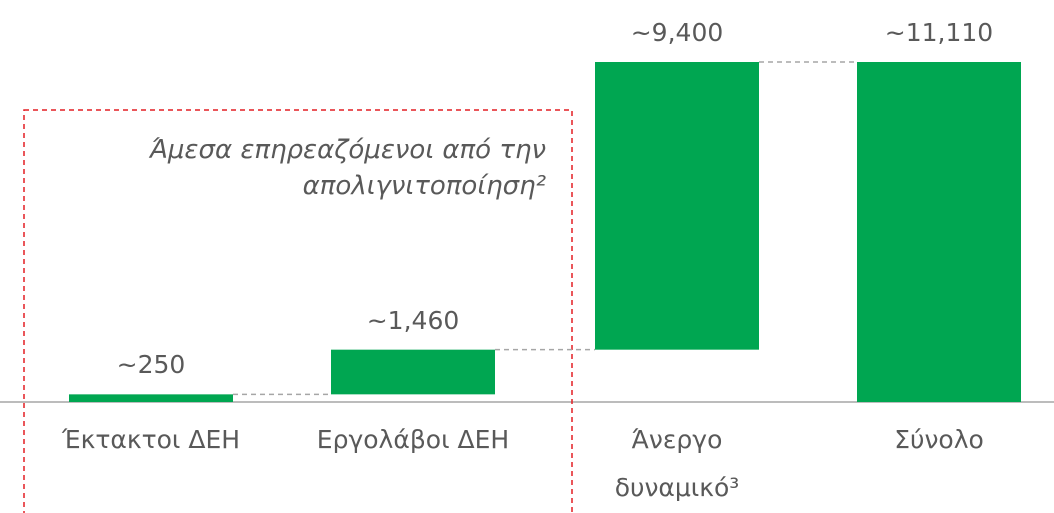  I want to click on value-label: ~250, so click(151, 365).